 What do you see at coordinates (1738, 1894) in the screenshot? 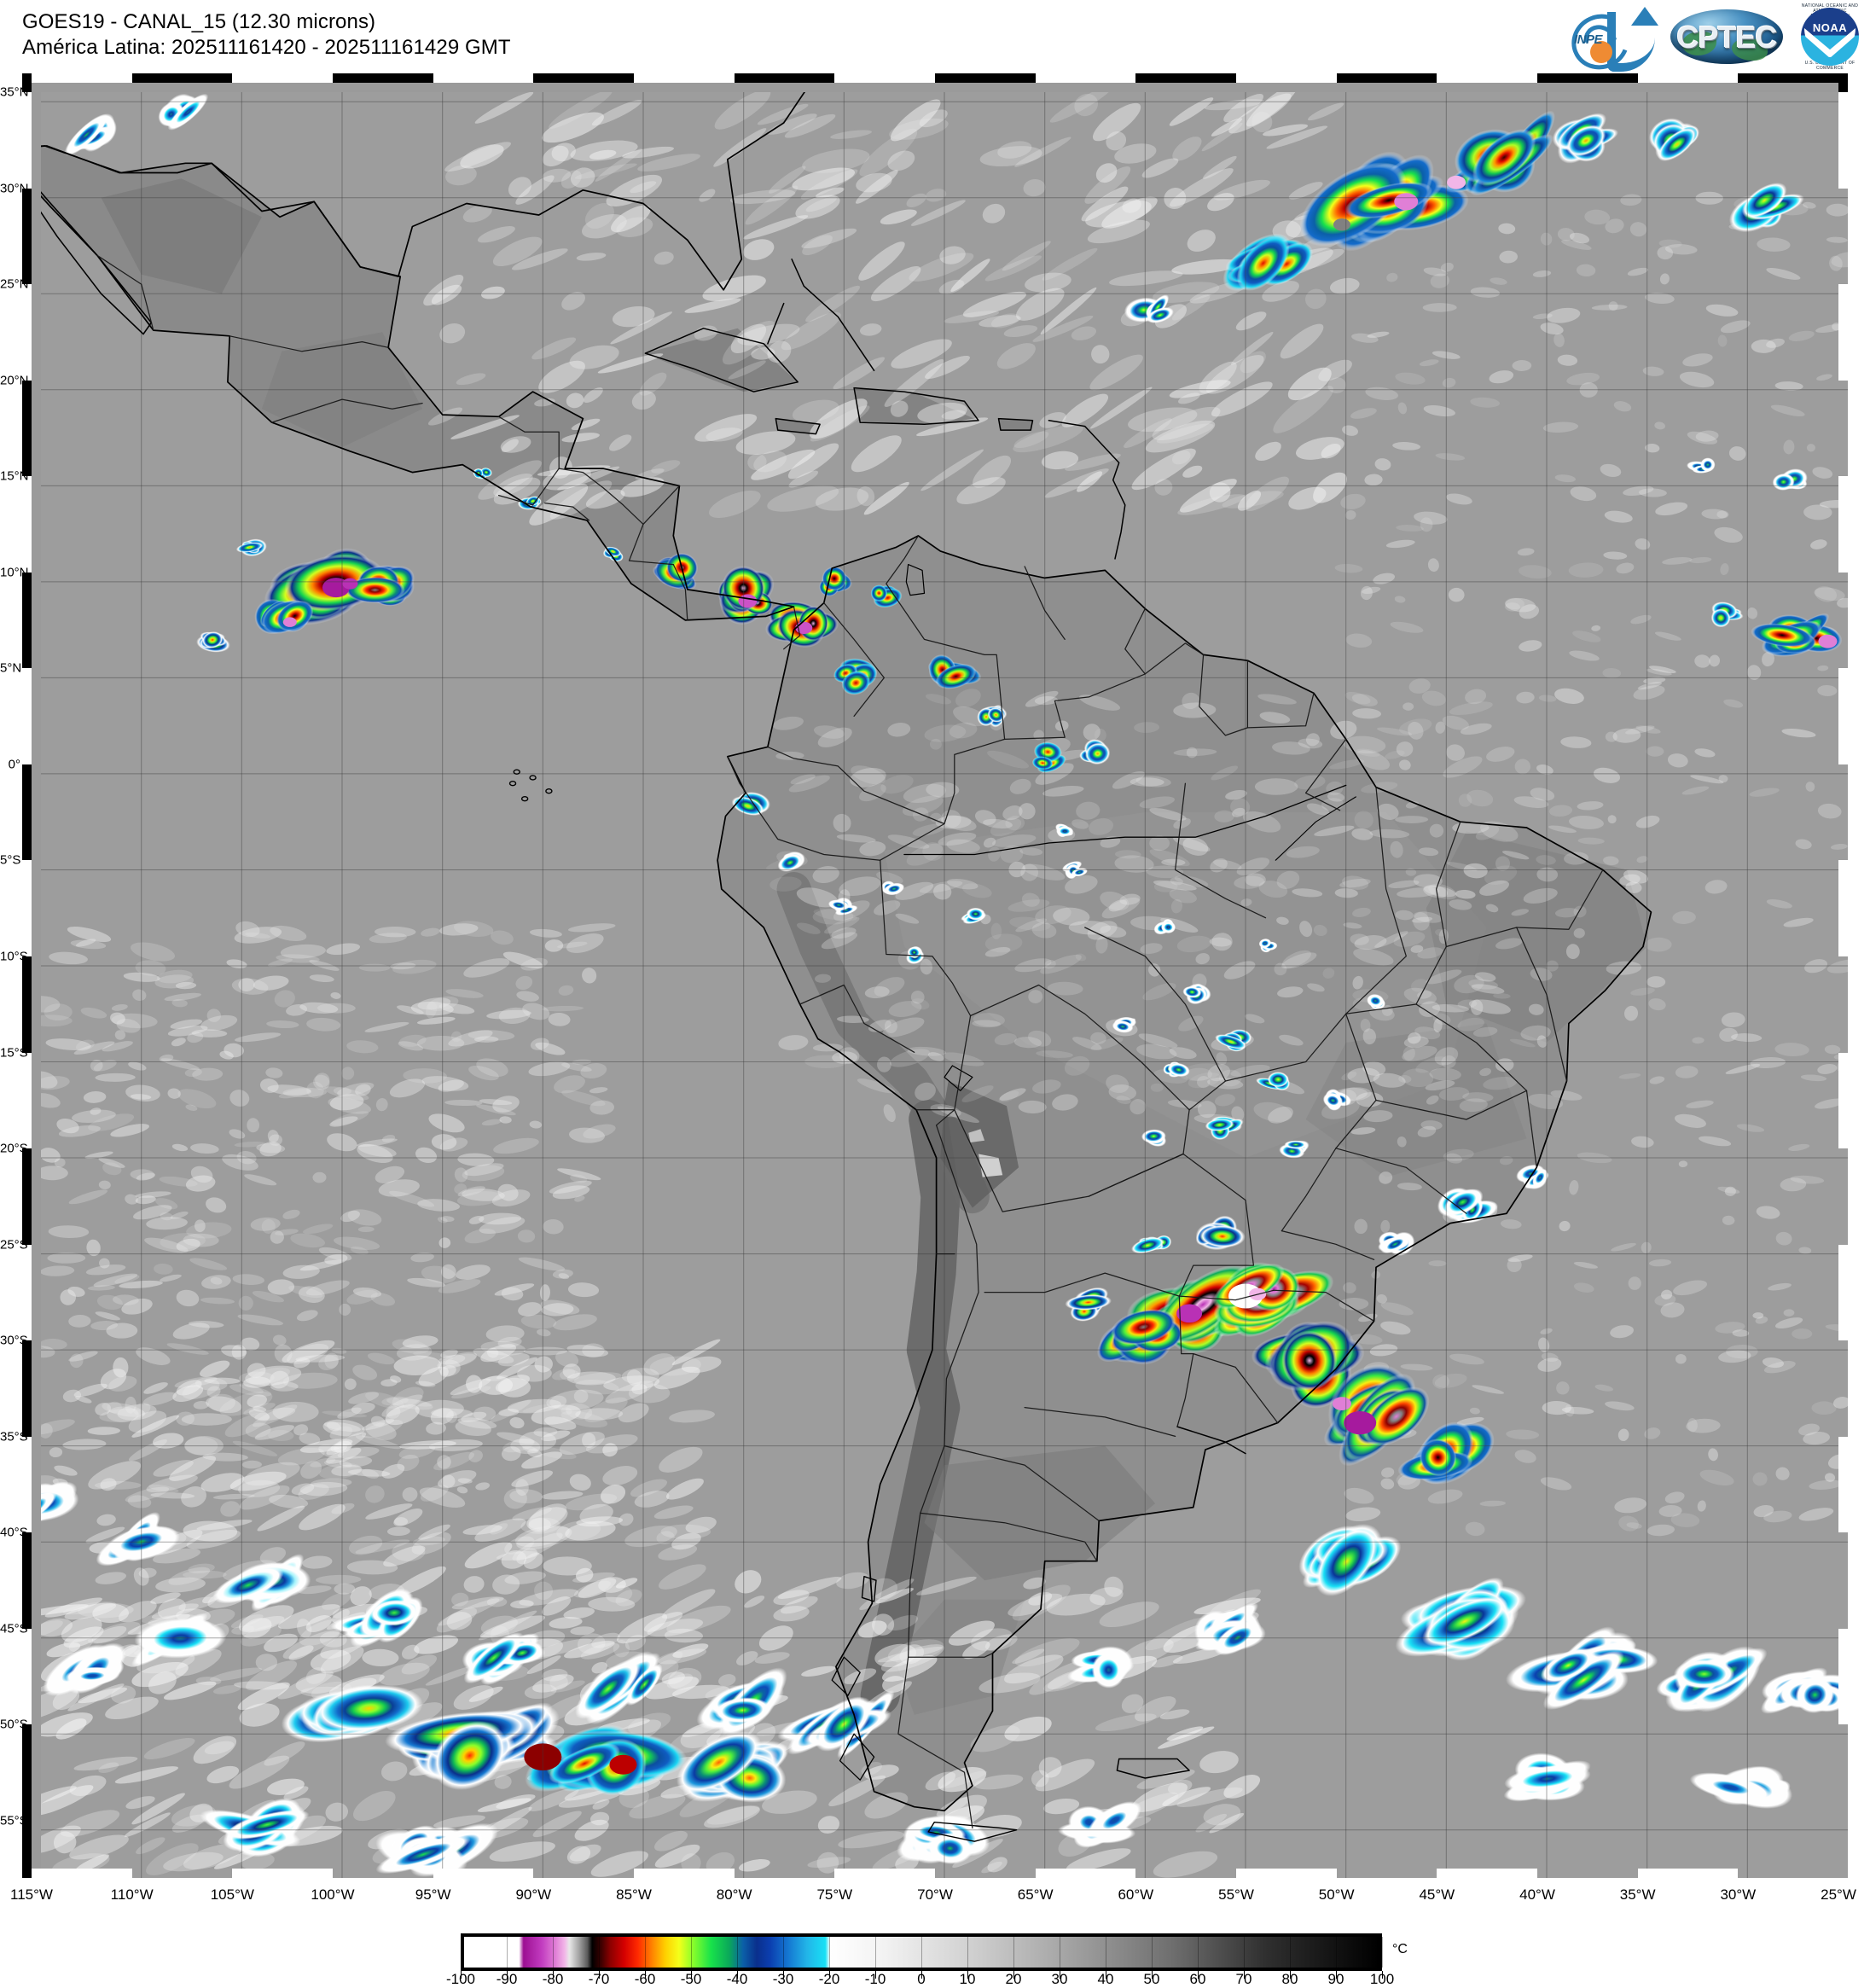
I see `longitude-tick-label: 30°W` at bounding box center [1738, 1894].